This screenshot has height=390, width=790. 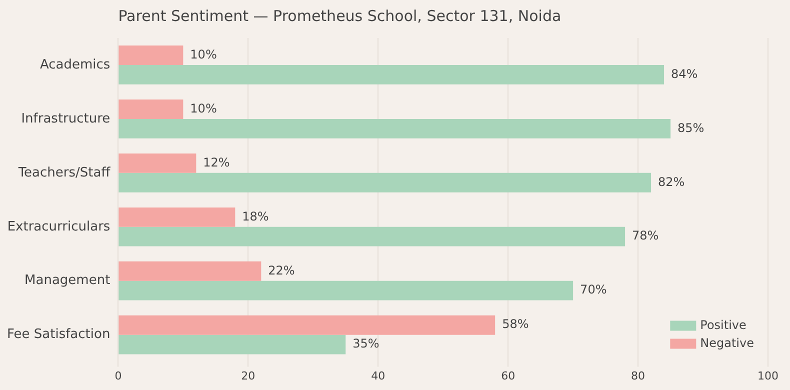 I want to click on data-label: 70%, so click(x=593, y=289).